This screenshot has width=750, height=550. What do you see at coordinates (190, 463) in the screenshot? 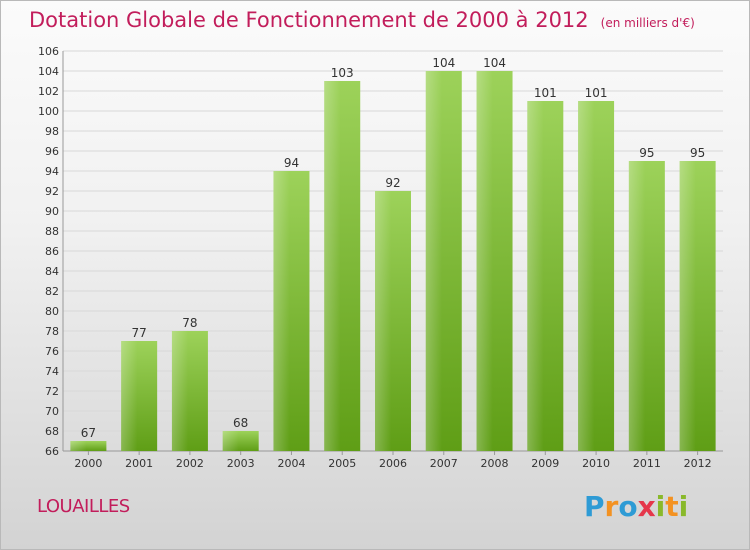
I see `x-tick-label: 2002` at bounding box center [190, 463].